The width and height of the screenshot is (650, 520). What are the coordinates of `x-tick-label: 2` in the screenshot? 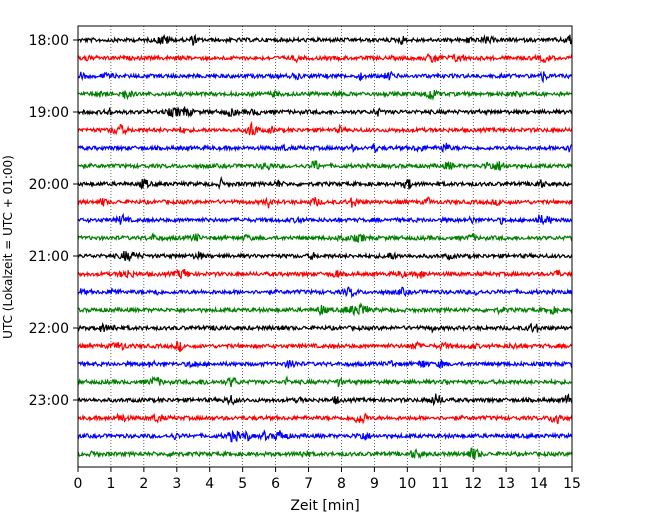 It's located at (143, 484).